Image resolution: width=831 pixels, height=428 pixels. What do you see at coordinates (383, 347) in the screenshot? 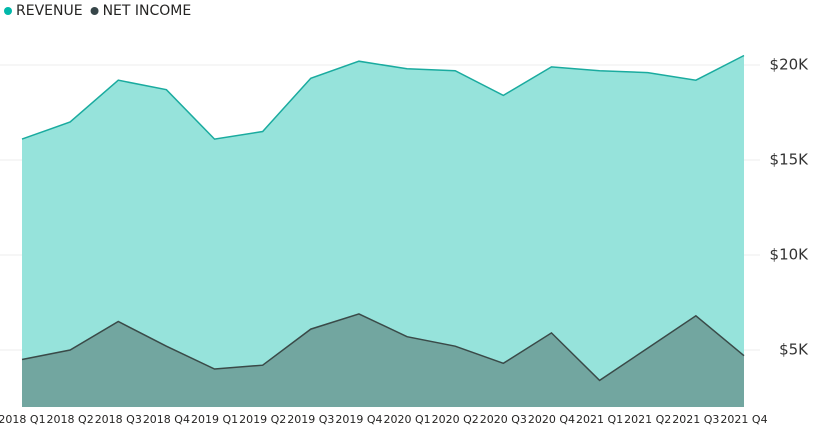
I see `line` at bounding box center [383, 347].